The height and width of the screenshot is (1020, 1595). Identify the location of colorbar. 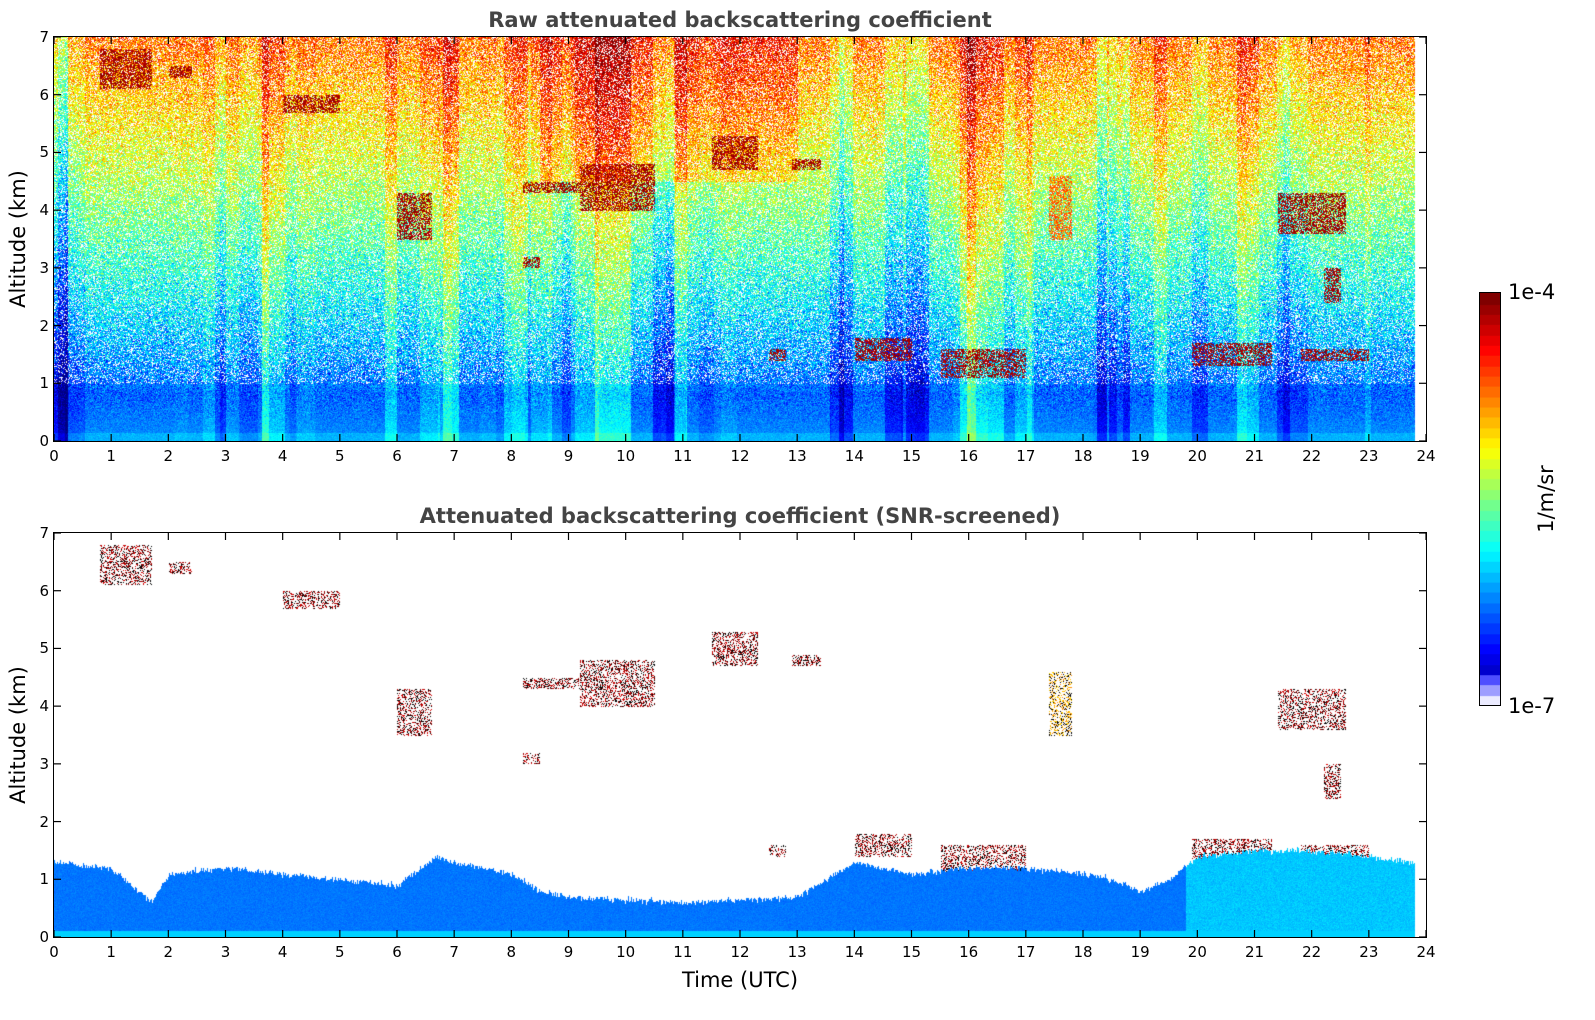
(1490, 499).